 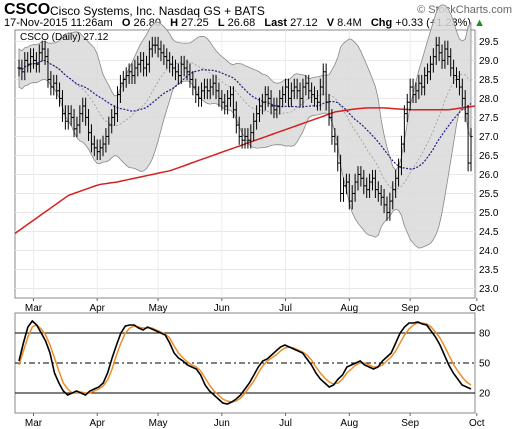 What do you see at coordinates (222, 423) in the screenshot?
I see `stoch-x-tick-label: Jun` at bounding box center [222, 423].